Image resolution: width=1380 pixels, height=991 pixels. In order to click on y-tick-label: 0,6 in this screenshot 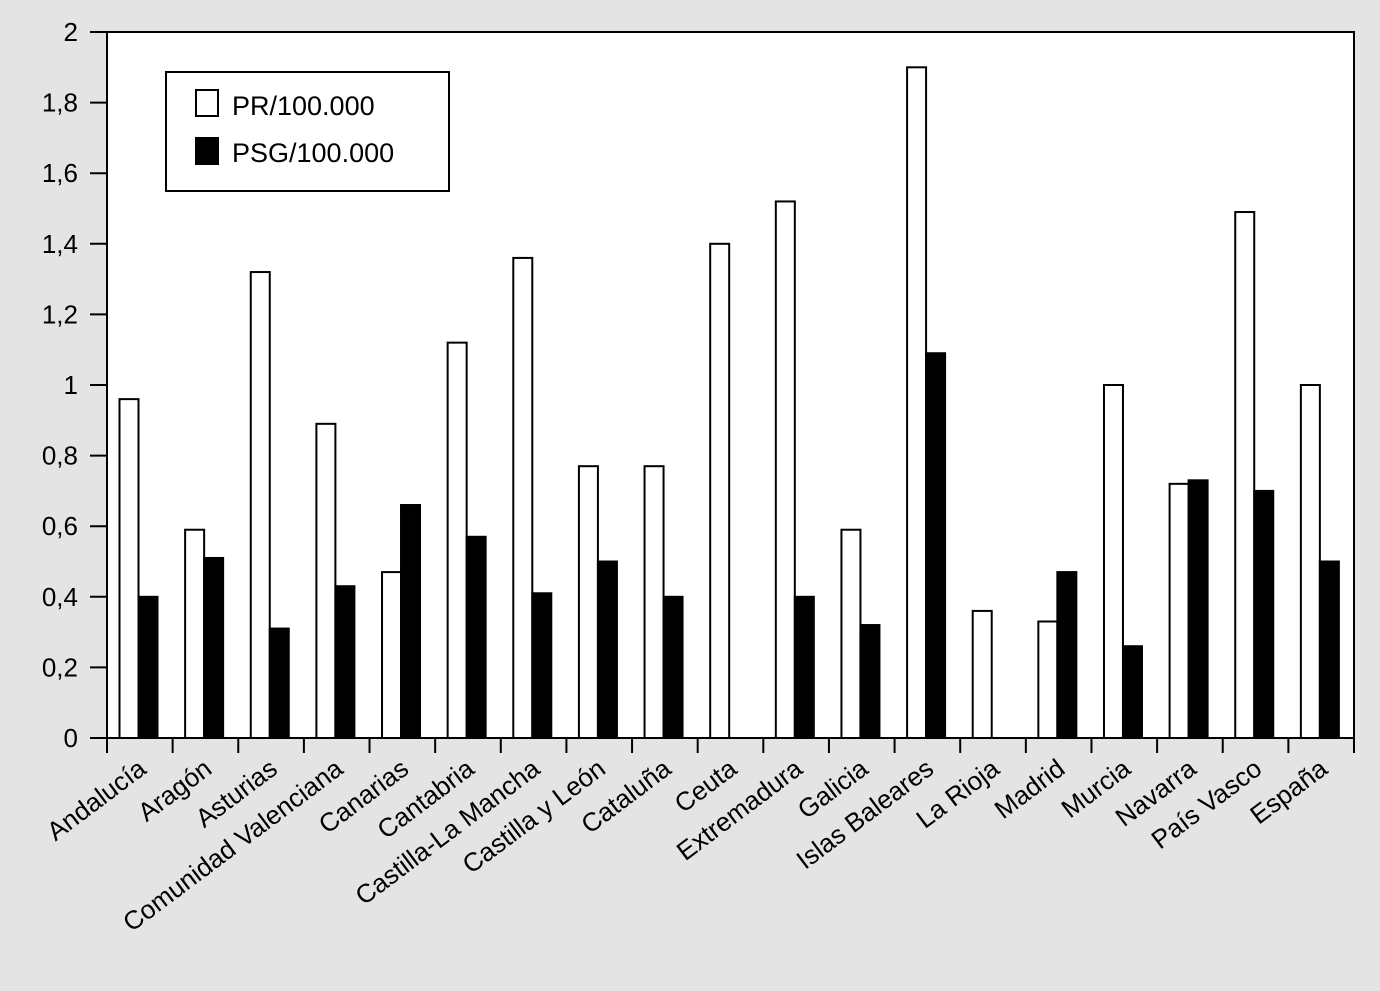, I will do `click(60, 526)`.